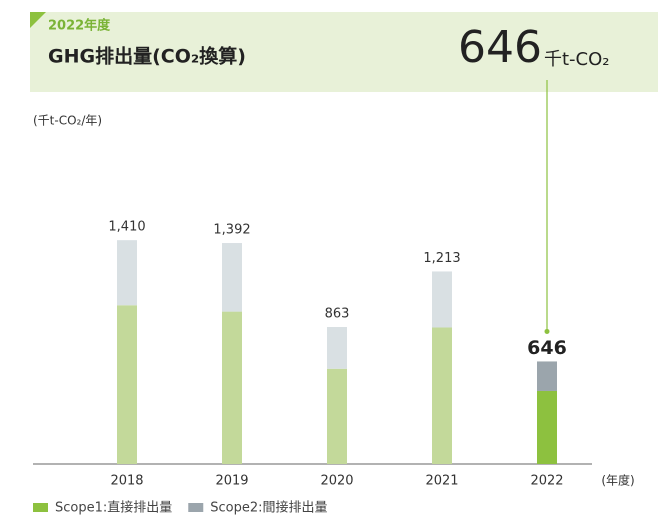 This screenshot has width=665, height=524. Describe the element at coordinates (547, 348) in the screenshot. I see `total-label: 646` at that location.